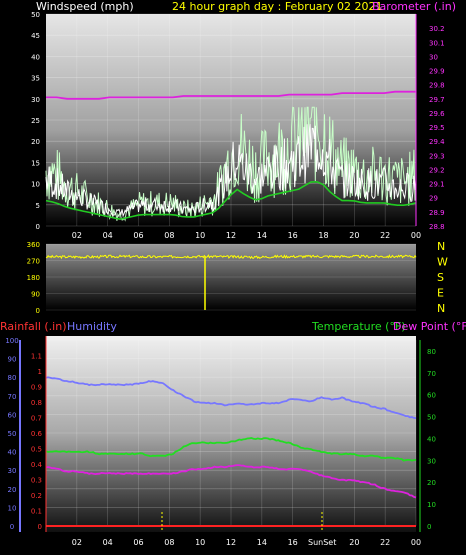  What do you see at coordinates (440, 293) in the screenshot?
I see `compass-letter: E` at bounding box center [440, 293].